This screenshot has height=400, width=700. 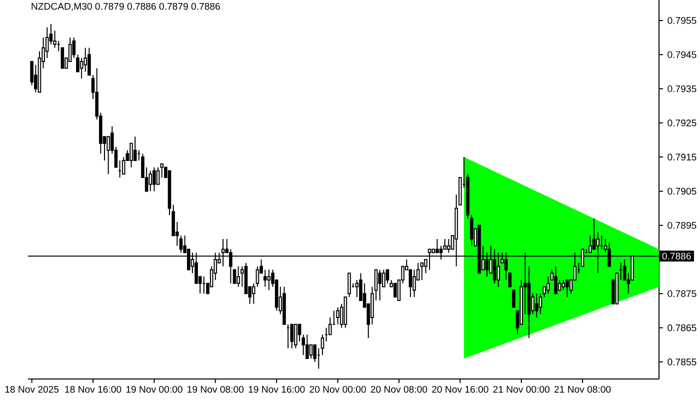 I want to click on x-tick-label: 20 Nov 00:00, so click(x=338, y=389).